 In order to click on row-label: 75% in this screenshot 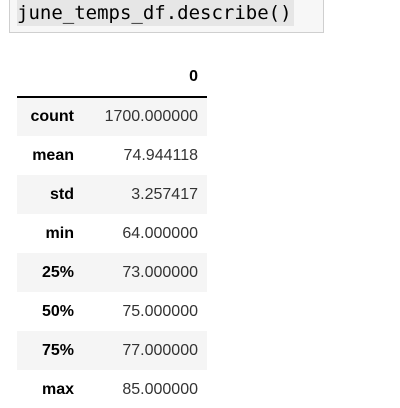, I will do `click(57, 350)`.